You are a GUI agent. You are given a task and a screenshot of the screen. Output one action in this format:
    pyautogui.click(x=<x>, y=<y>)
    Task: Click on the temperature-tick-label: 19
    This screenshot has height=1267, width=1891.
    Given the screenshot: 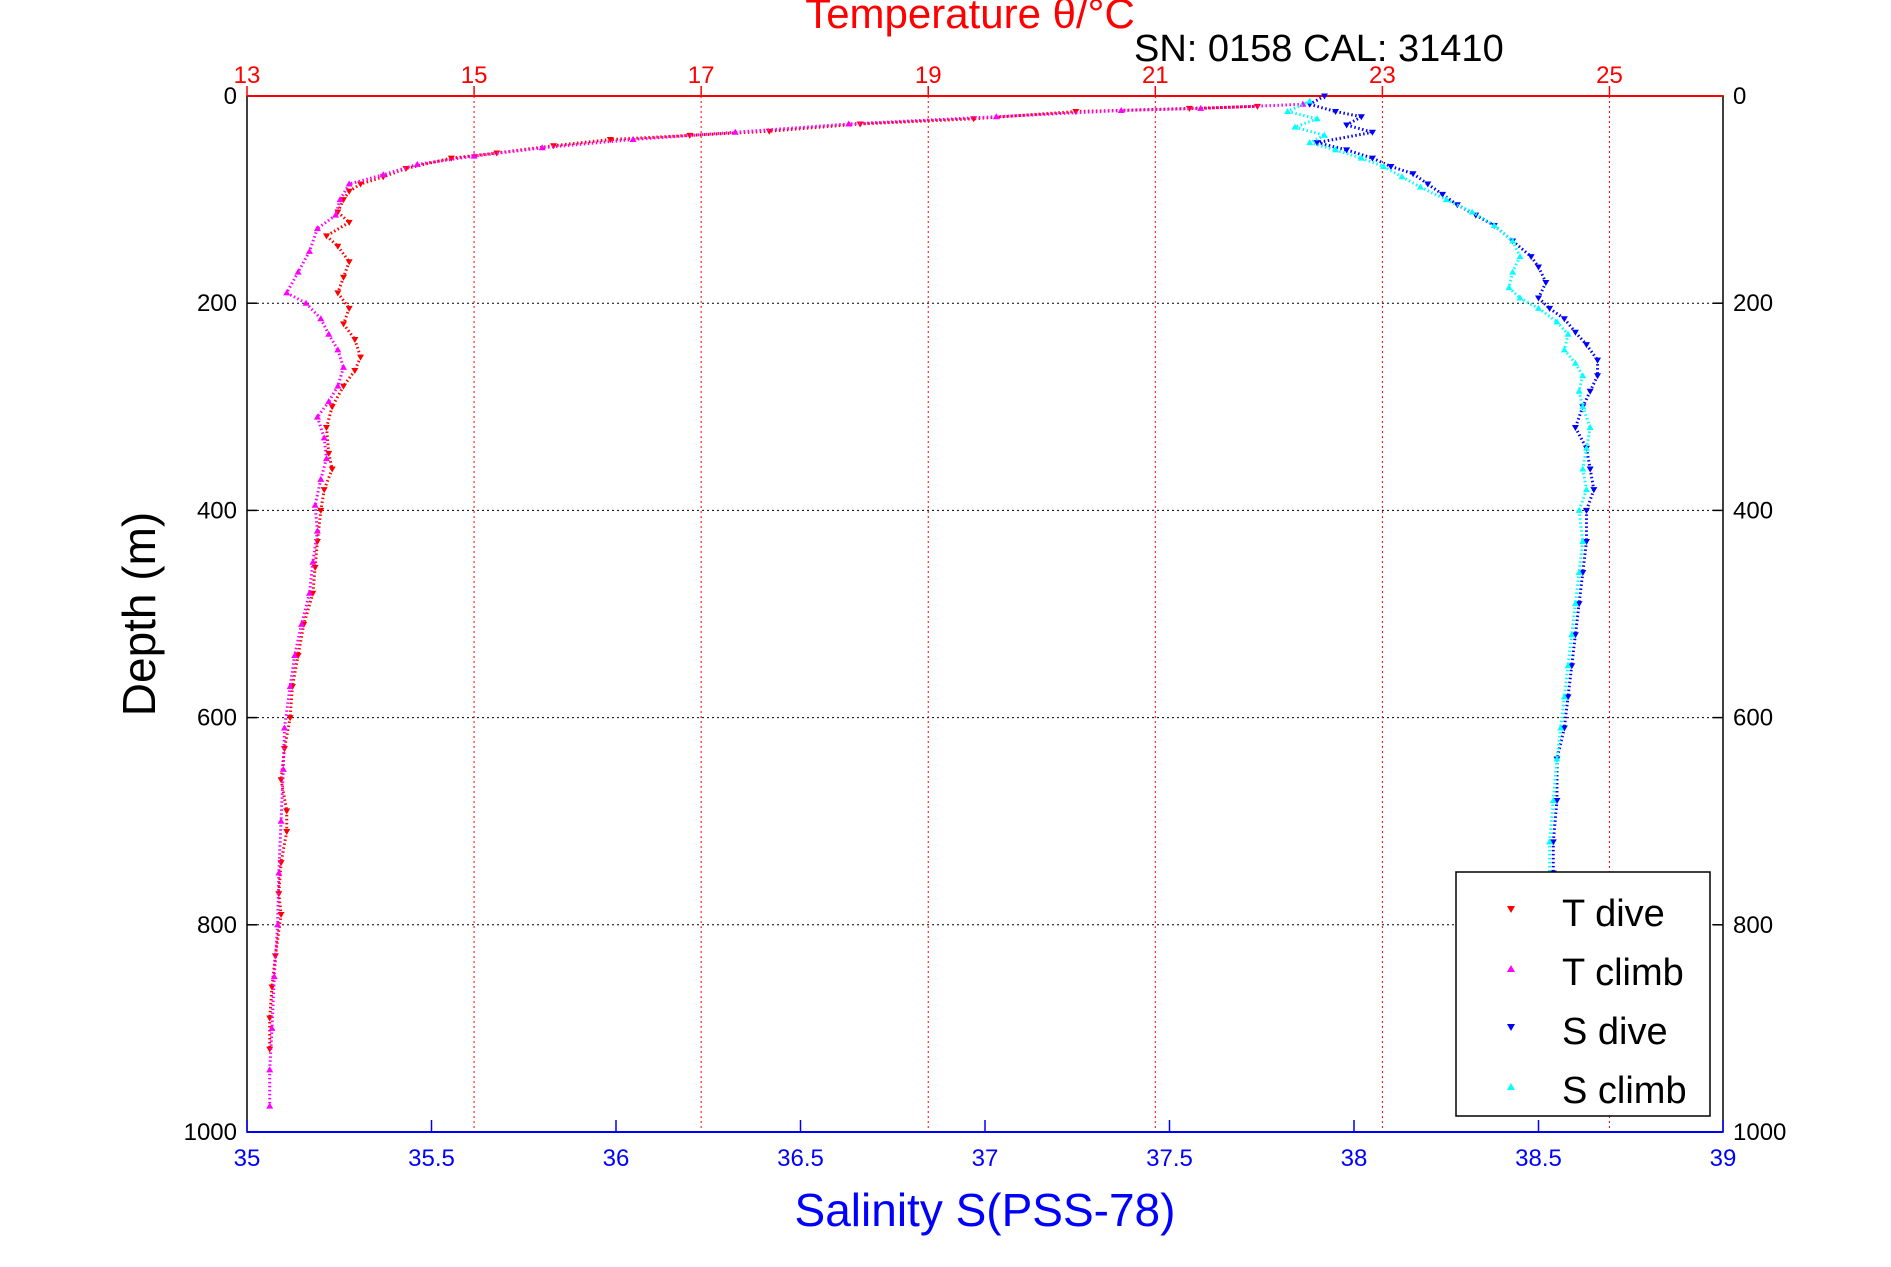 What is the action you would take?
    pyautogui.click(x=928, y=75)
    